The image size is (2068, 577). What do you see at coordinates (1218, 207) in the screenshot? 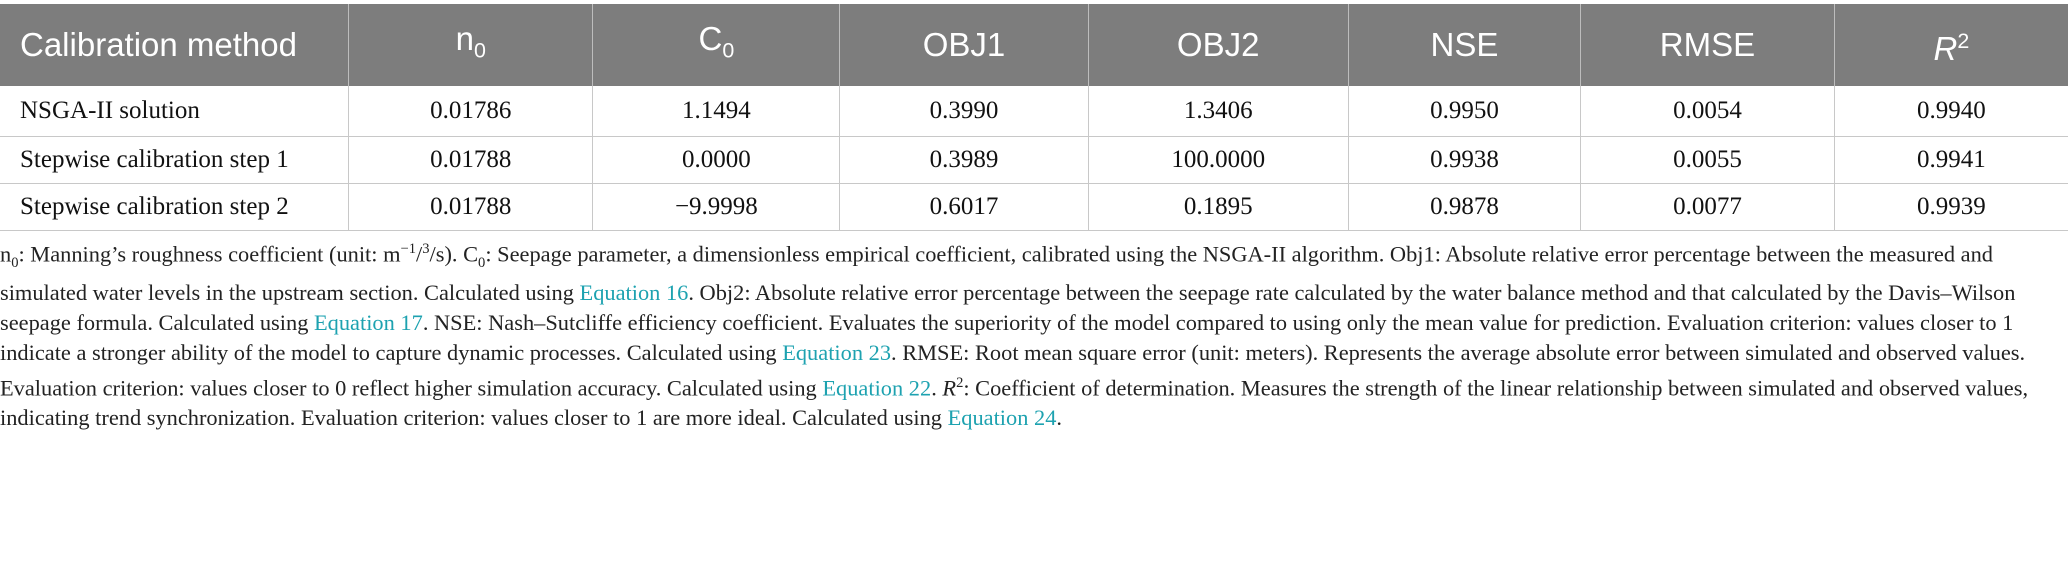
I see `cell-obj2: 0.1895` at bounding box center [1218, 207].